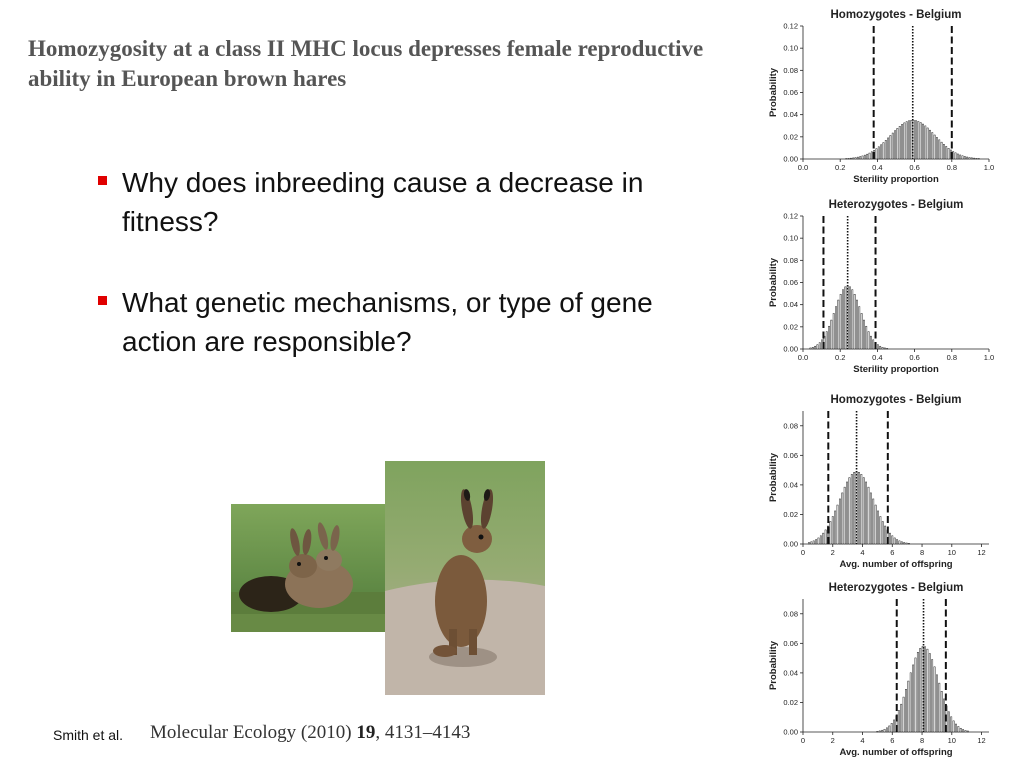  What do you see at coordinates (862, 552) in the screenshot?
I see `x-tick-label: 4` at bounding box center [862, 552].